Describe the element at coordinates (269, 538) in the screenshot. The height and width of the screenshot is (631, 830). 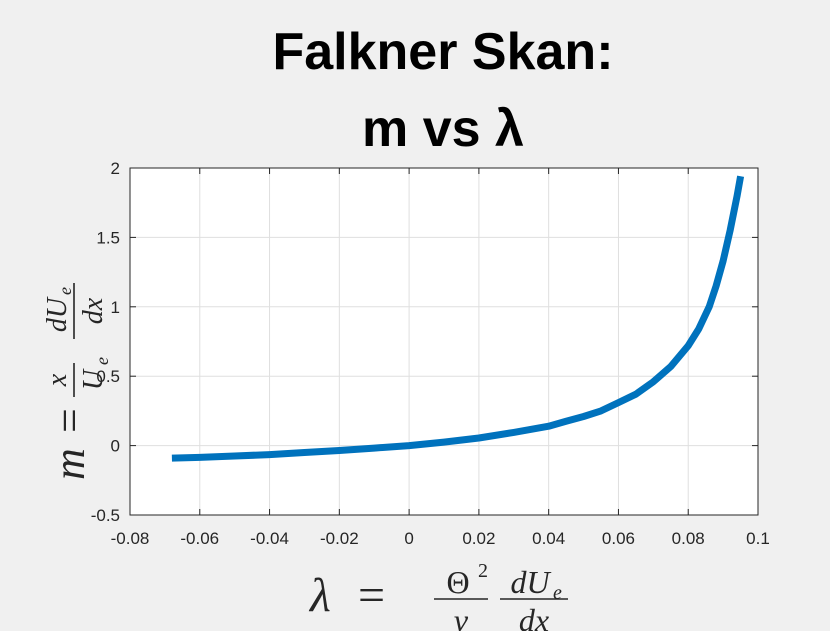
I see `x-tick-label: -0.04` at that location.